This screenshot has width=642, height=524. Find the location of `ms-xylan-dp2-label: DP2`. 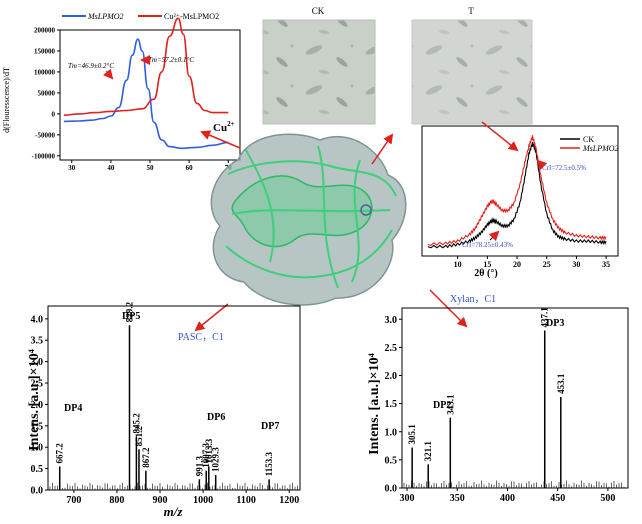

ms-xylan-dp2-label: DP2 is located at coordinates (442, 405).